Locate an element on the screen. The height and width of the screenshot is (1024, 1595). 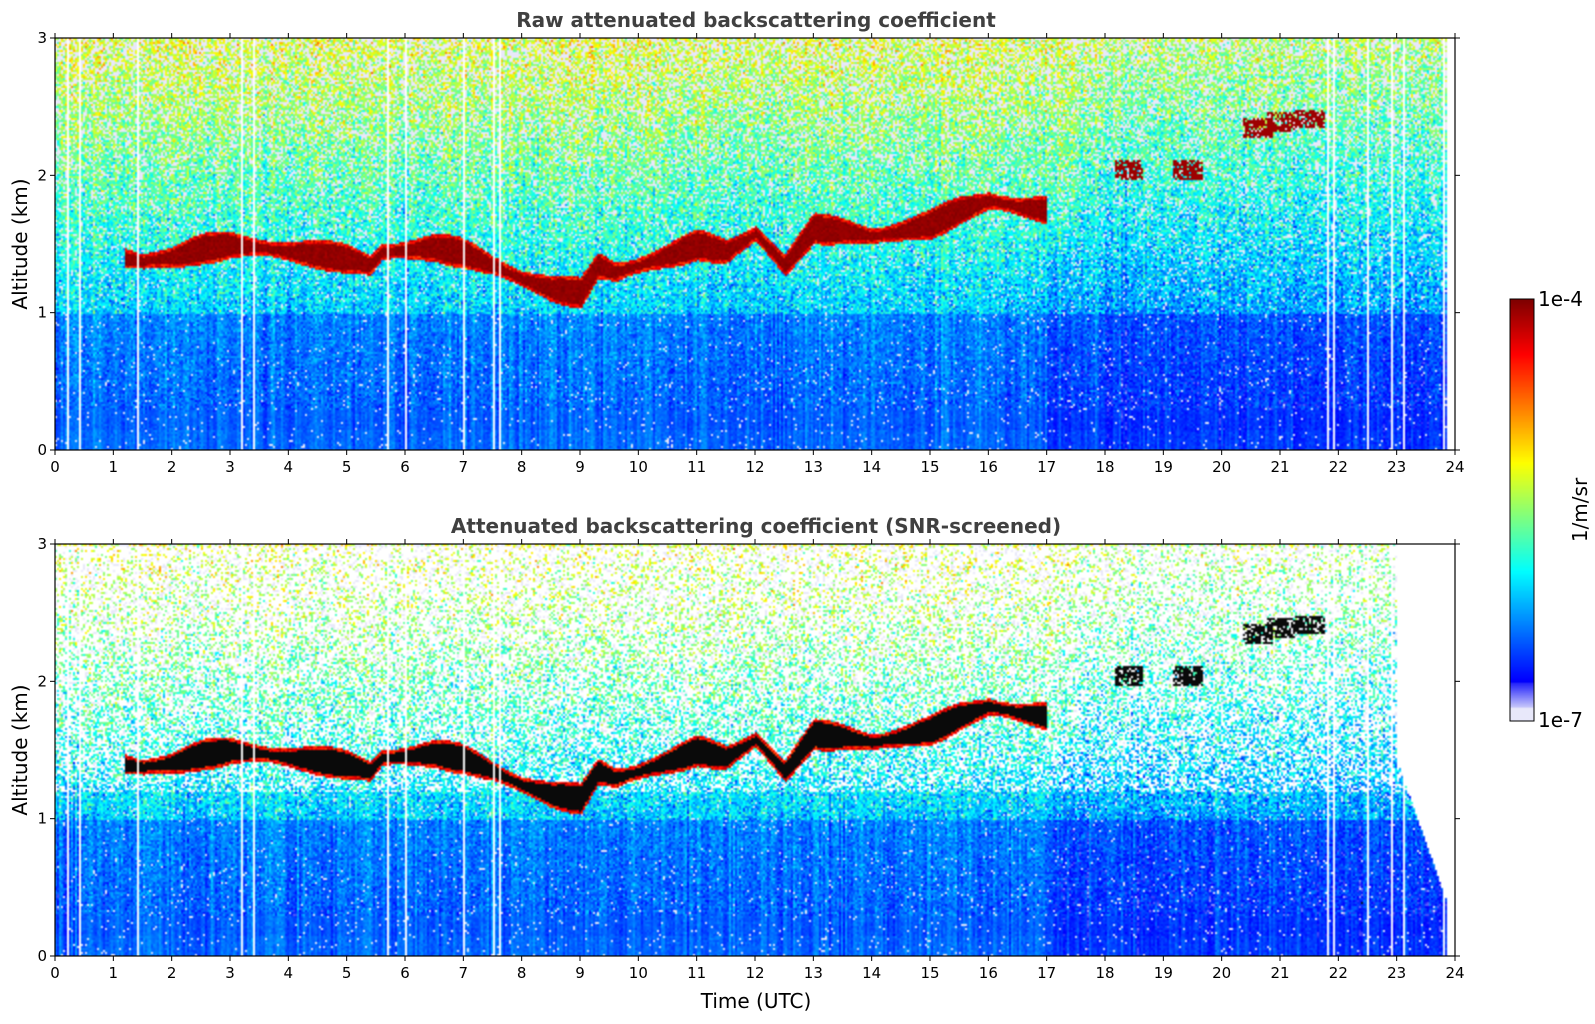
colorbar-label: 1/m/sr is located at coordinates (1580, 509).